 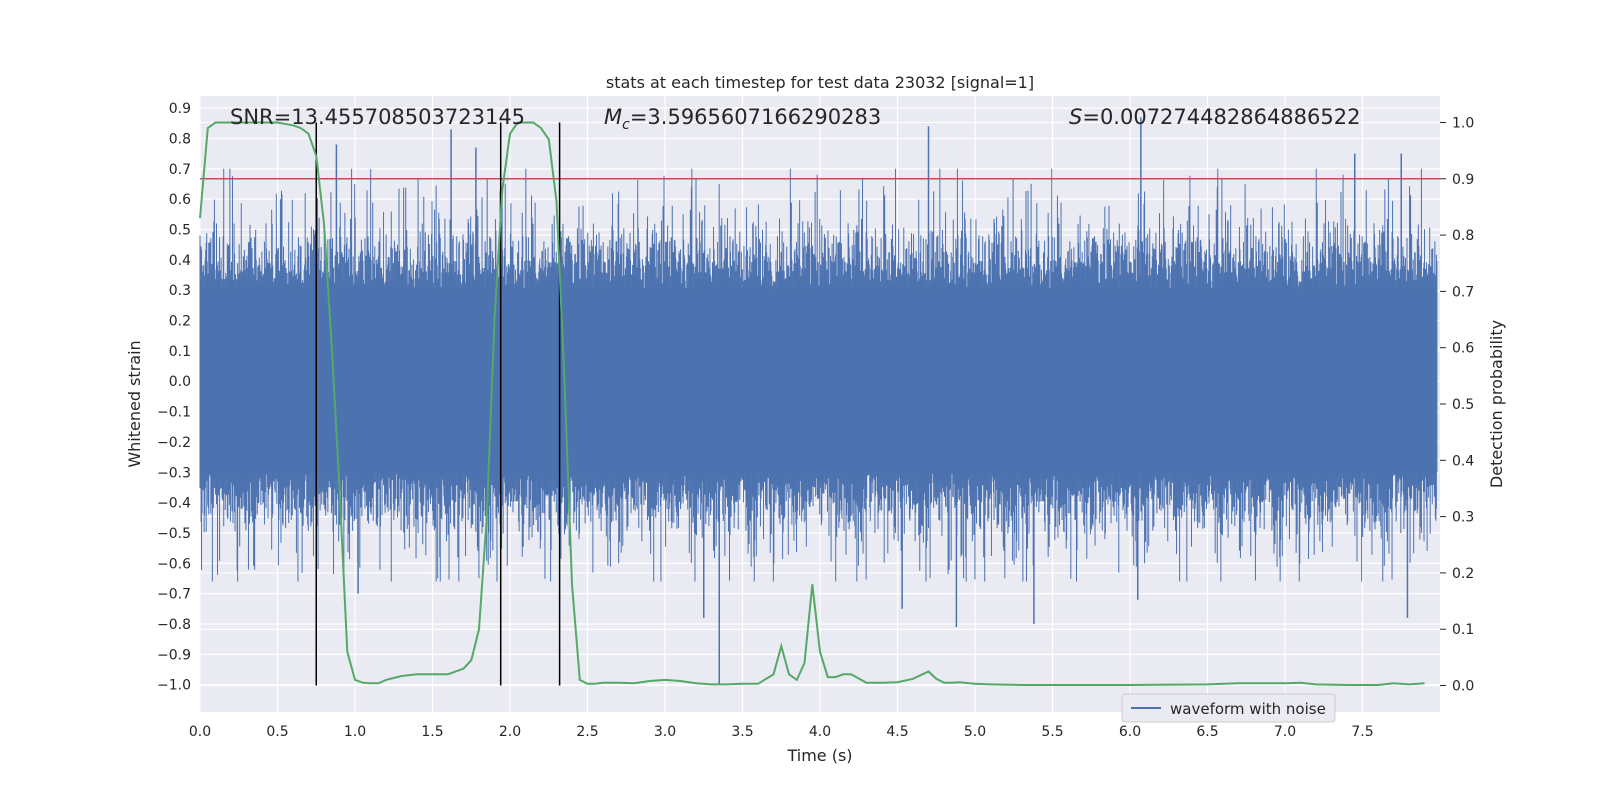 I want to click on y-left-tick-label: 0.1, so click(x=180, y=352).